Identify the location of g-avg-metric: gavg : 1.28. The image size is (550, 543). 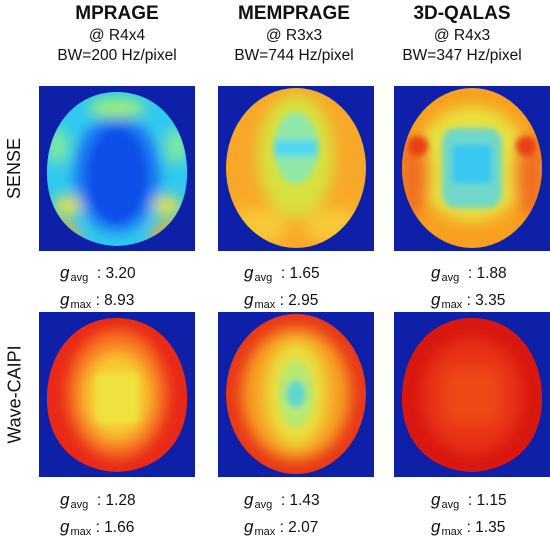
(98, 500).